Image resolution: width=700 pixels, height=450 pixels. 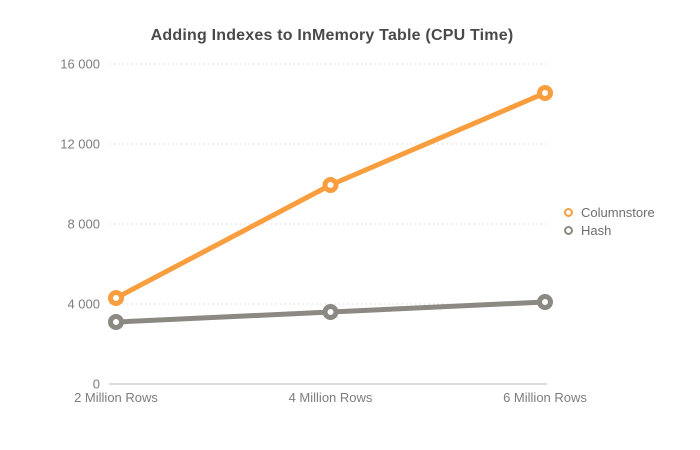 I want to click on columnstore-ring-icon, so click(x=568, y=212).